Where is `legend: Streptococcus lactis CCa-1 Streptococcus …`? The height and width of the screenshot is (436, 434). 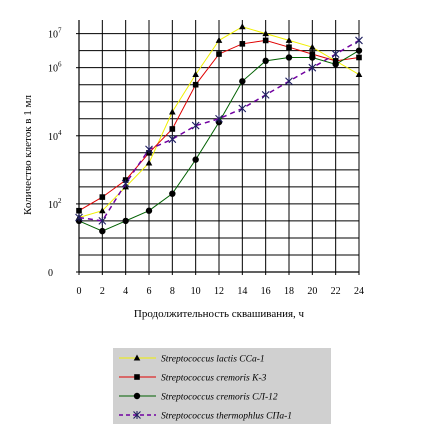
legend: Streptococcus lactis CCa-1 Streptococcus … is located at coordinates (222, 386).